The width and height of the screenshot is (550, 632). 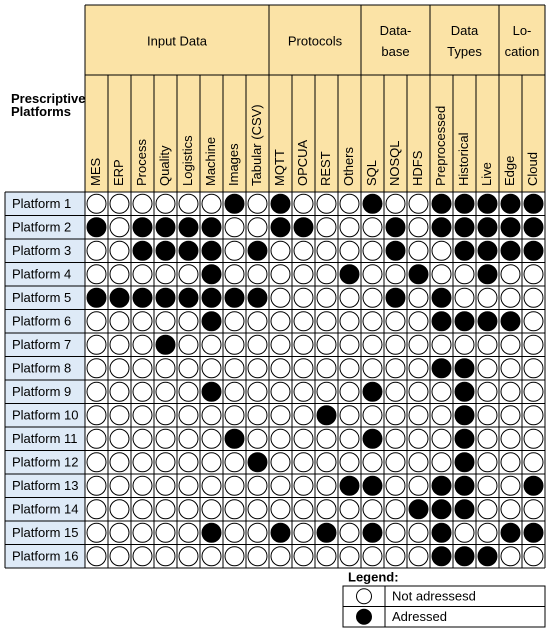 What do you see at coordinates (45, 532) in the screenshot?
I see `row-label: Platform 15` at bounding box center [45, 532].